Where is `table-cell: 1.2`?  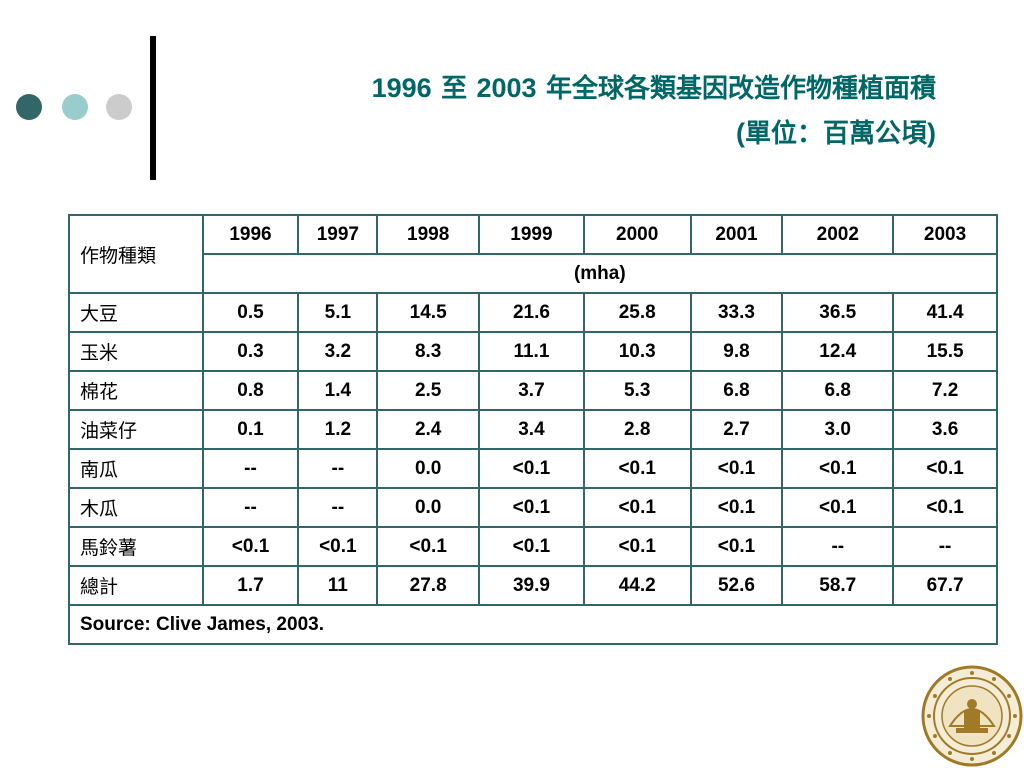 table-cell: 1.2 is located at coordinates (338, 429).